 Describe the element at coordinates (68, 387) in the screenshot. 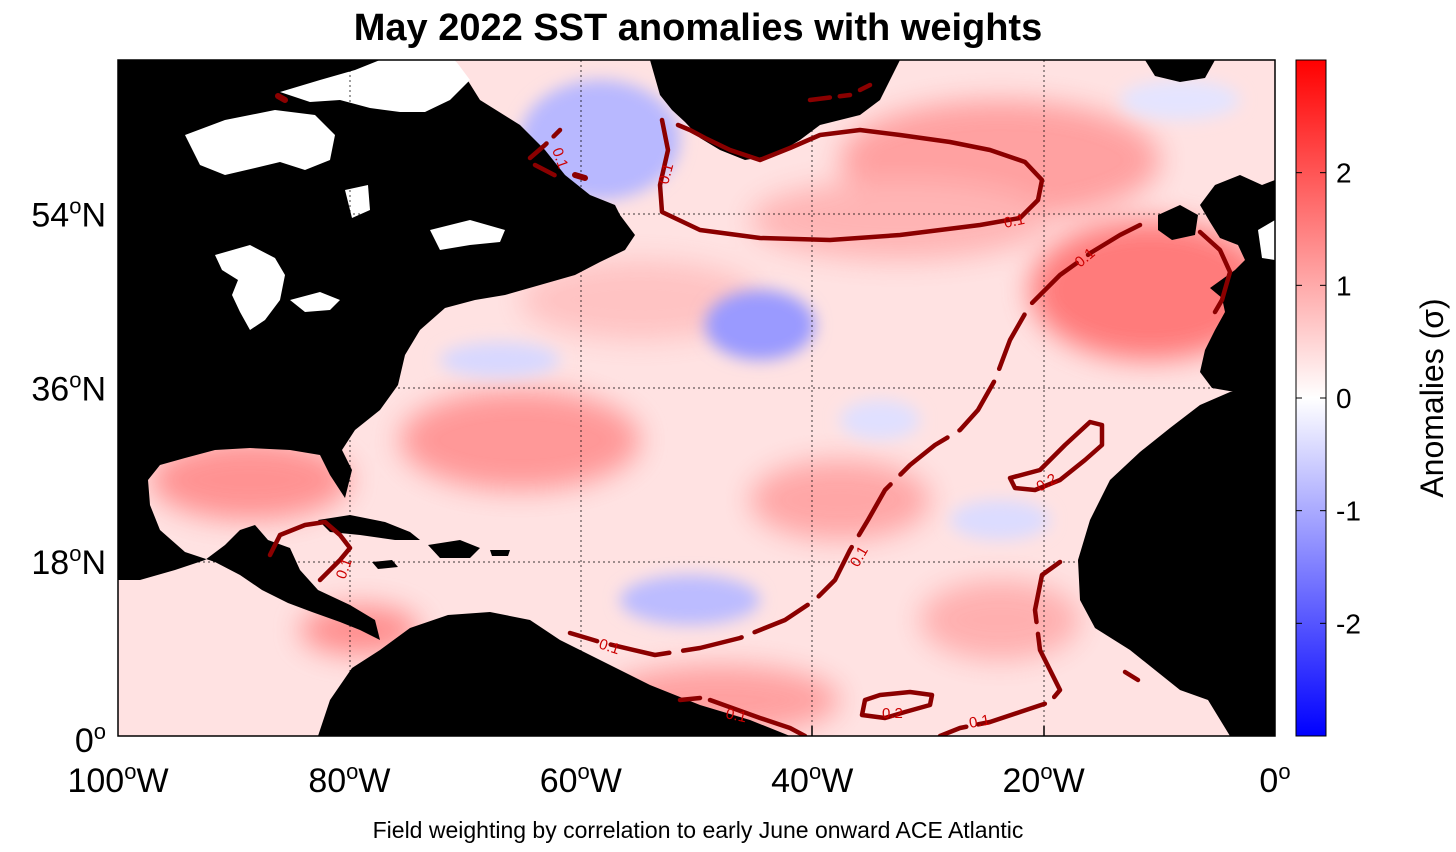

I see `lat-tick-label: 36oN` at that location.